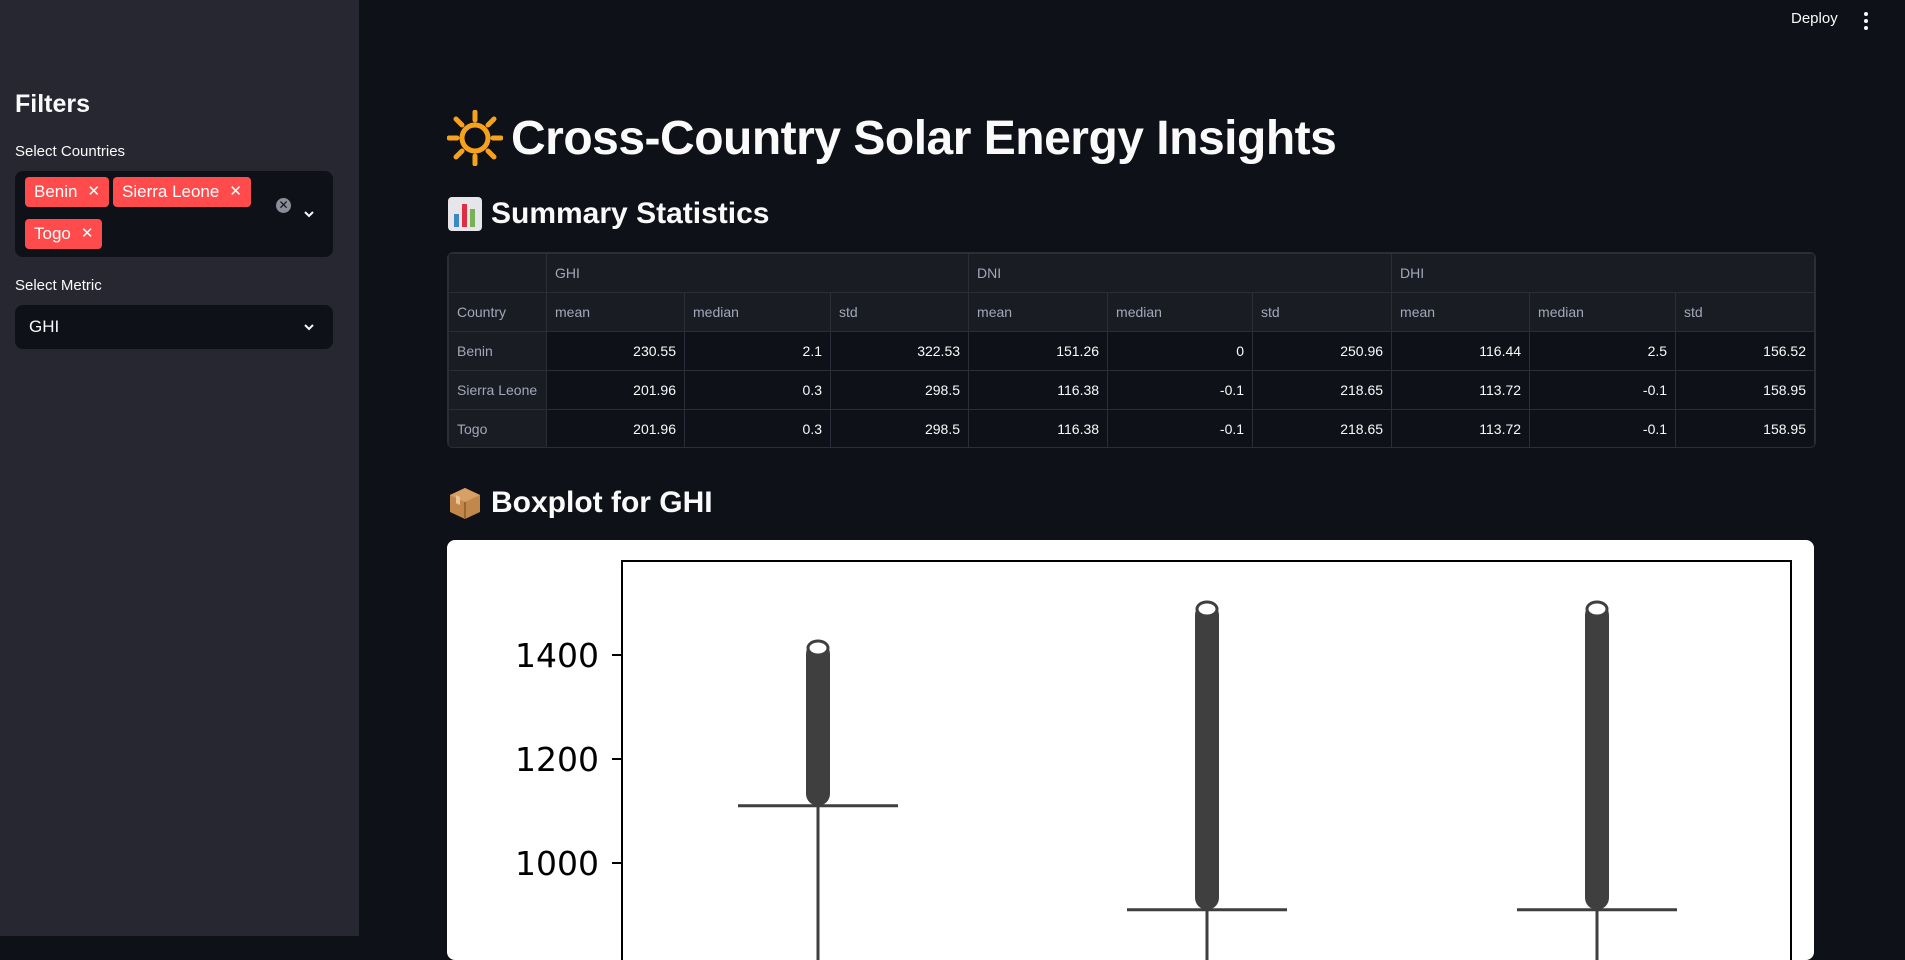 The width and height of the screenshot is (1905, 960). Describe the element at coordinates (757, 351) in the screenshot. I see `table-cell: 2.1` at that location.